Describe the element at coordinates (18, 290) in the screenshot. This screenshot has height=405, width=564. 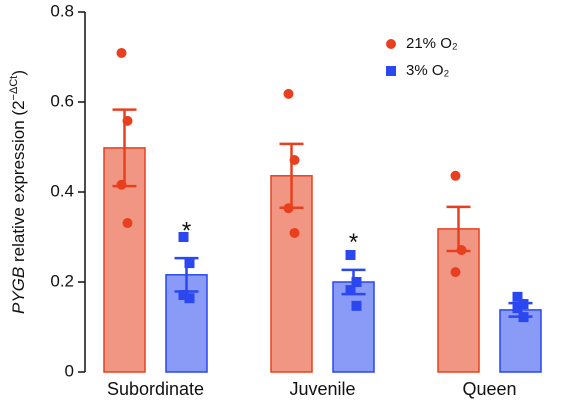
I see `y-label-gene: PYGB` at that location.